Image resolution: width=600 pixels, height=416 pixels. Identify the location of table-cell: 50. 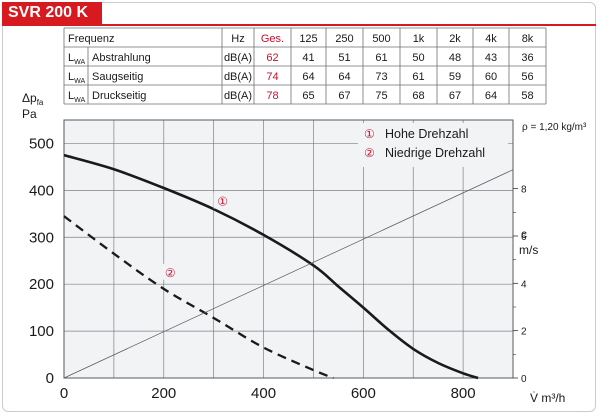
(418, 58).